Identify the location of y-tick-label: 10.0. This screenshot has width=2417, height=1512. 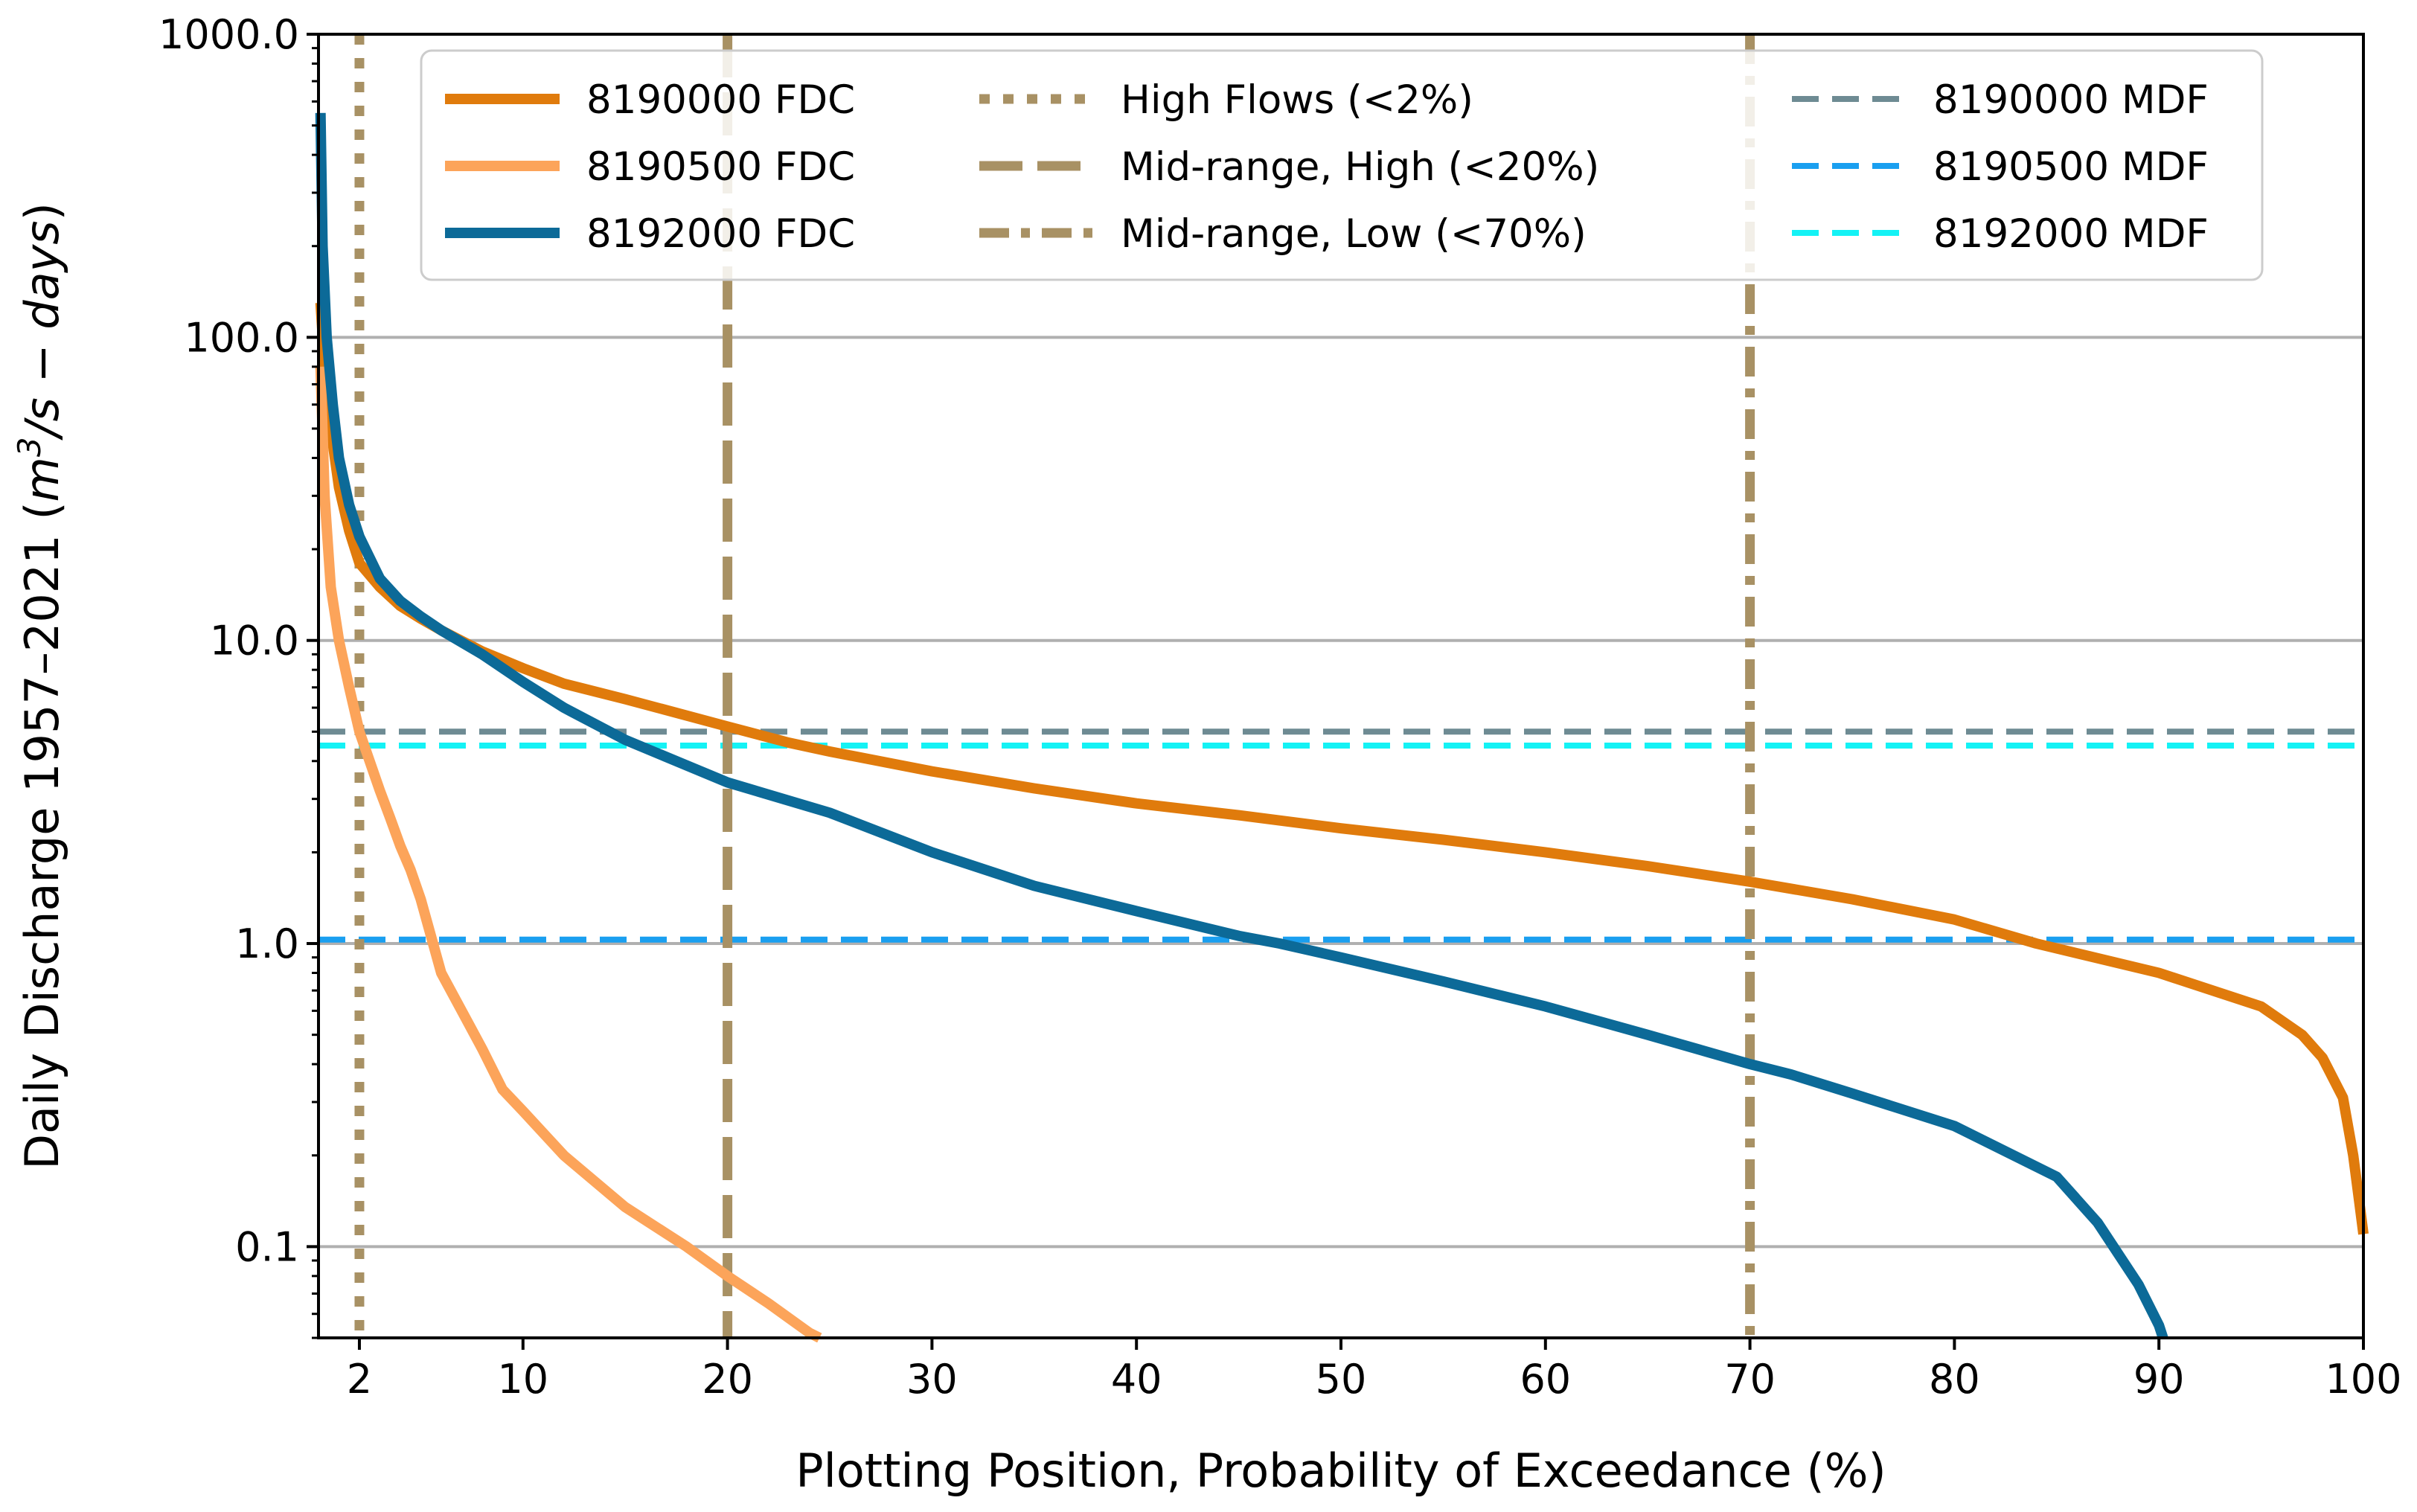
(254, 641).